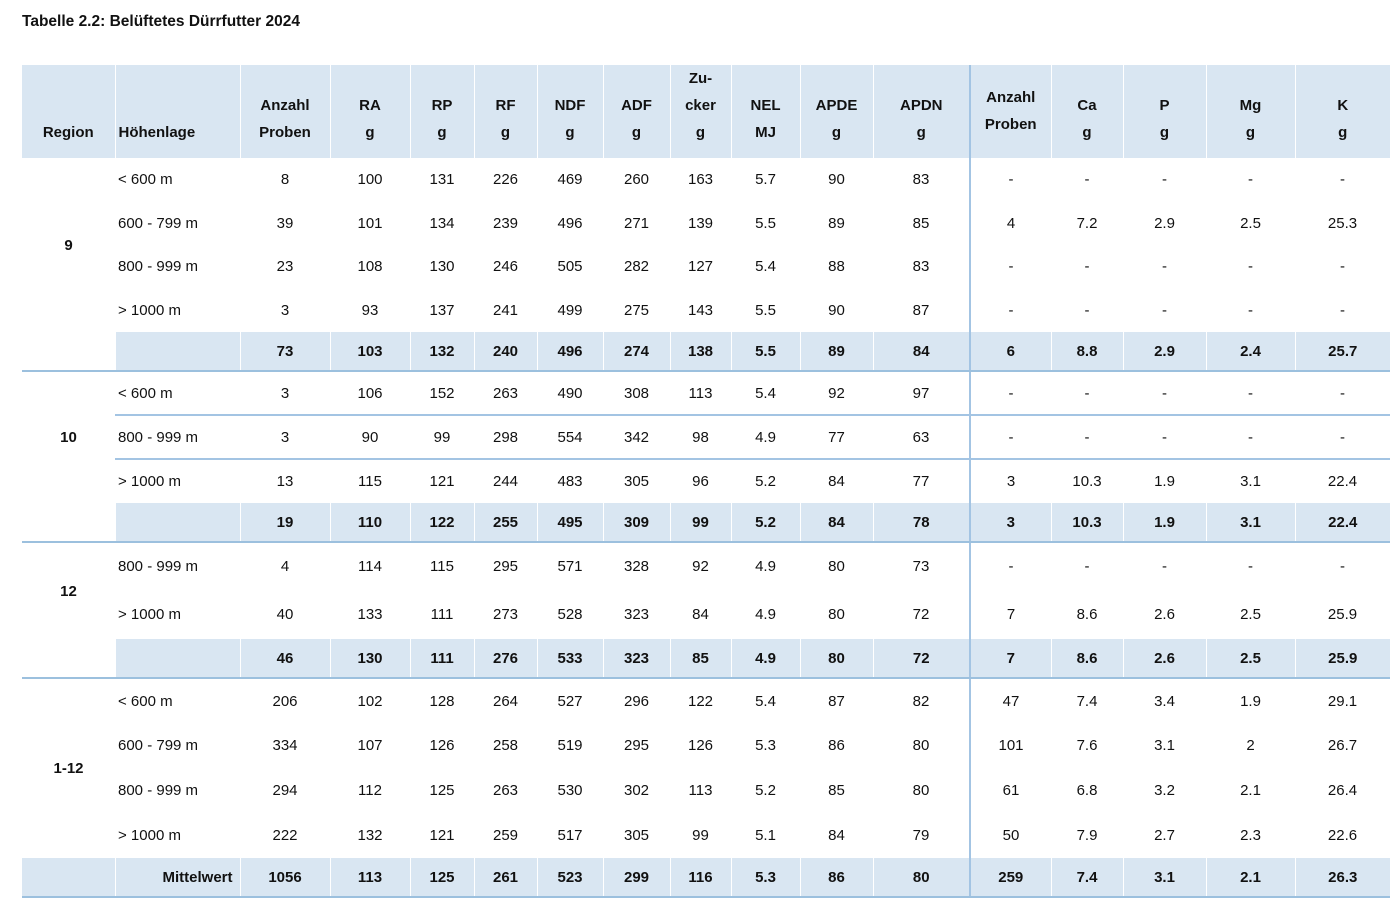  I want to click on ra-cell: 114, so click(370, 567).